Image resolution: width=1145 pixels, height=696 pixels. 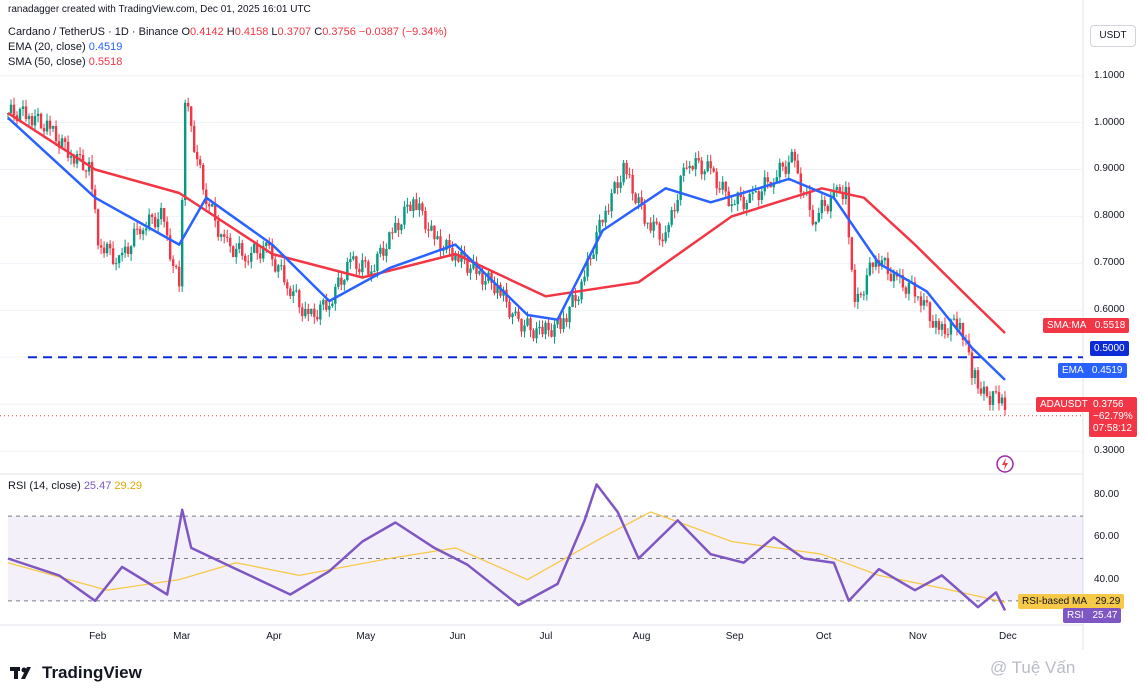 I want to click on rsi-legend: RSI (14, close) 25.47 29.29, so click(x=75, y=486).